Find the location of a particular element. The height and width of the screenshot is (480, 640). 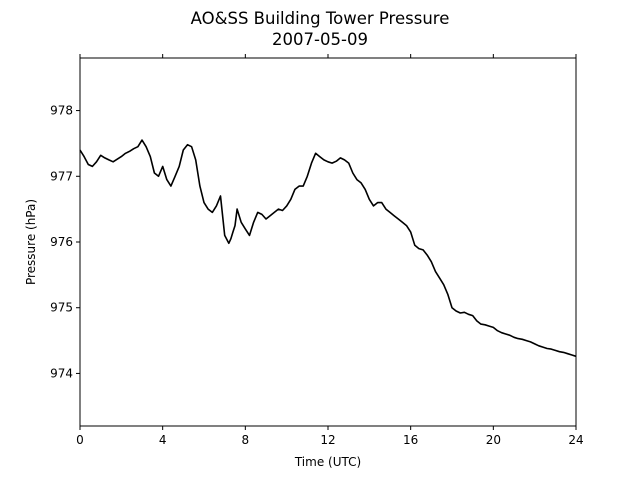

x-tick-label: 24 is located at coordinates (575, 440).